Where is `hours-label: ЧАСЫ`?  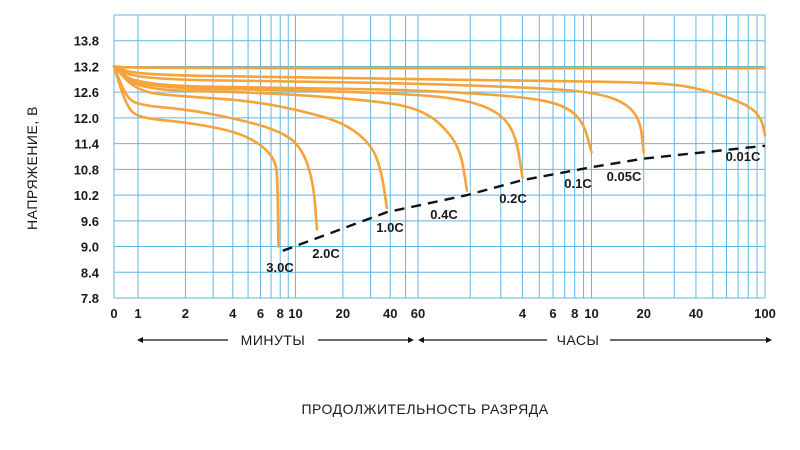
hours-label: ЧАСЫ is located at coordinates (578, 340).